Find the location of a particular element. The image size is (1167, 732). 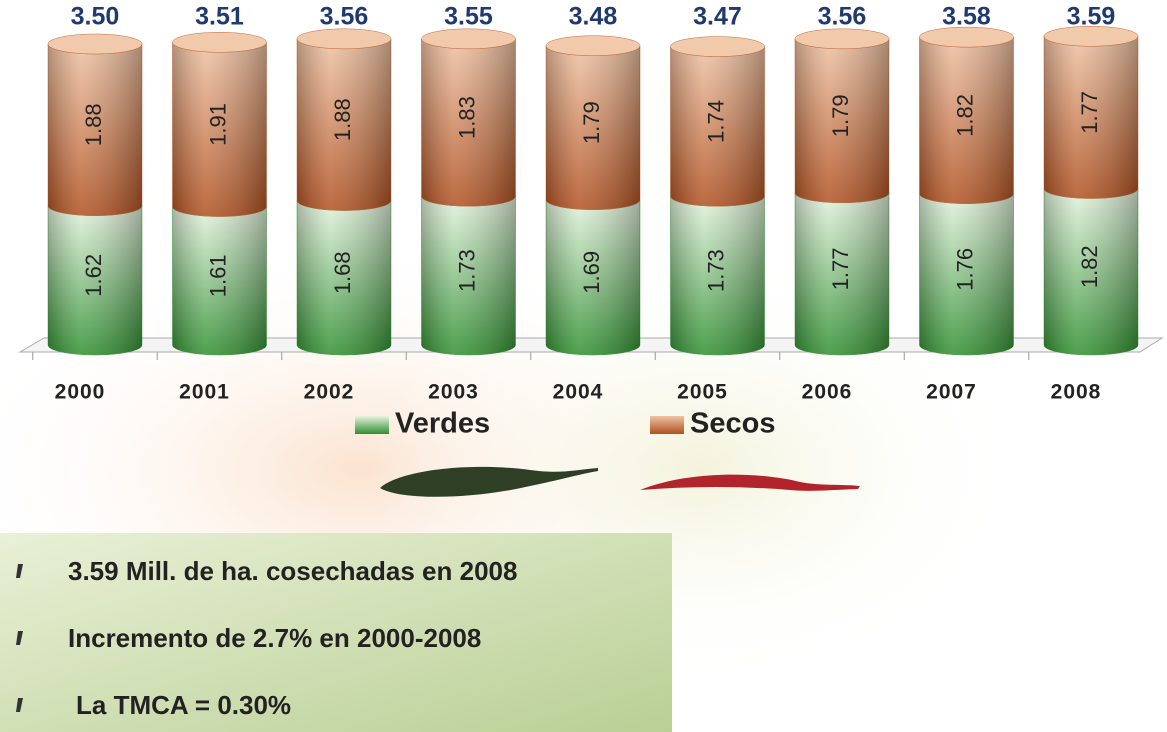

total-label: 3.59 is located at coordinates (1091, 17).